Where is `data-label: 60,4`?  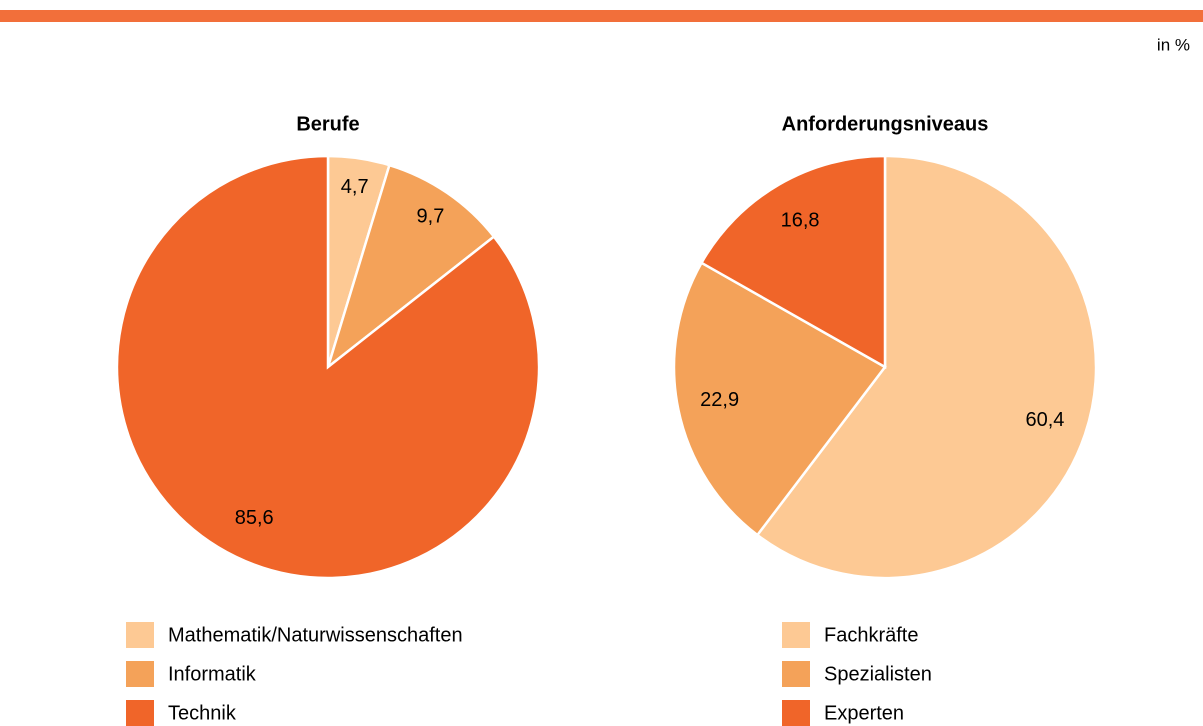 data-label: 60,4 is located at coordinates (1045, 420).